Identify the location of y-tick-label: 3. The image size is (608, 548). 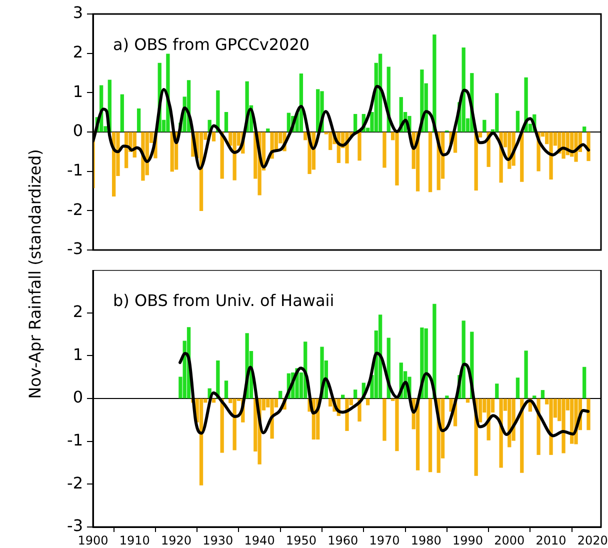
(77, 12).